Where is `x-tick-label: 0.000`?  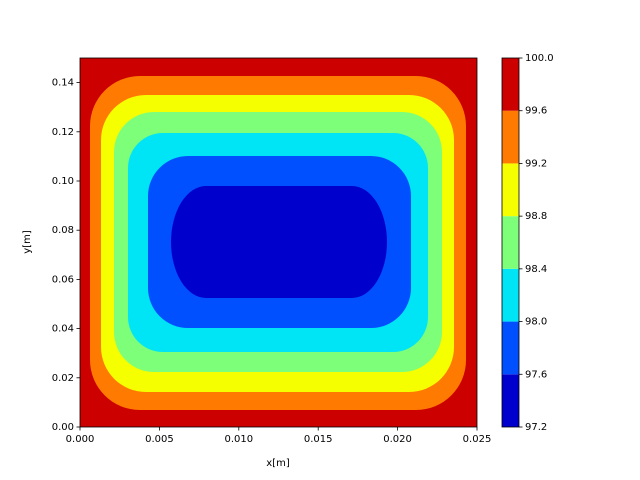
x-tick-label: 0.000 is located at coordinates (80, 439).